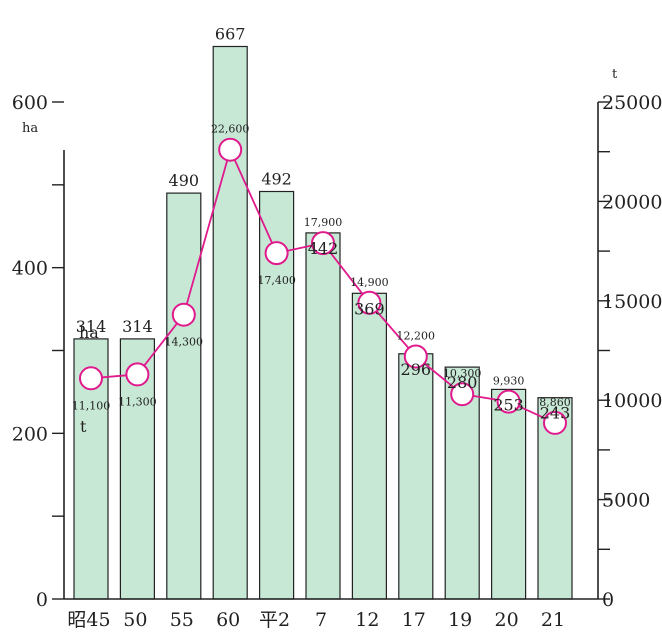 This screenshot has height=635, width=662. I want to click on right-tick-label: 0, so click(608, 600).